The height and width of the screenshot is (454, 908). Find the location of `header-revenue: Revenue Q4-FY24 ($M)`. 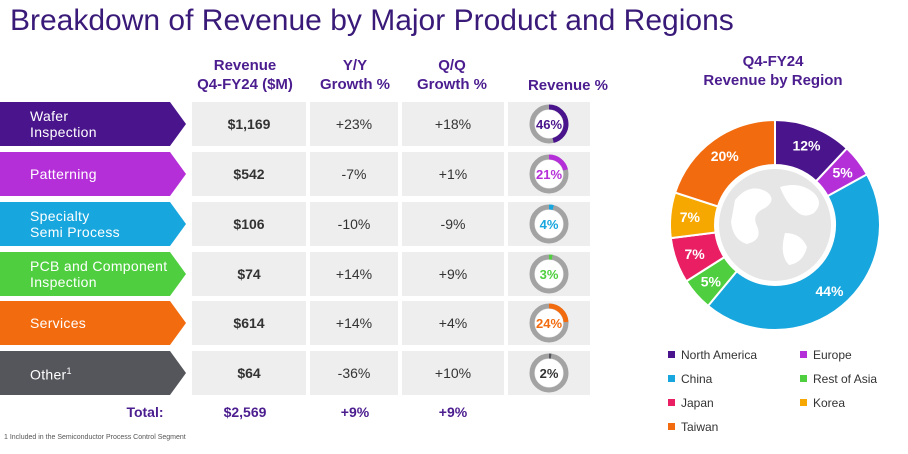

header-revenue: Revenue Q4-FY24 ($M) is located at coordinates (245, 75).